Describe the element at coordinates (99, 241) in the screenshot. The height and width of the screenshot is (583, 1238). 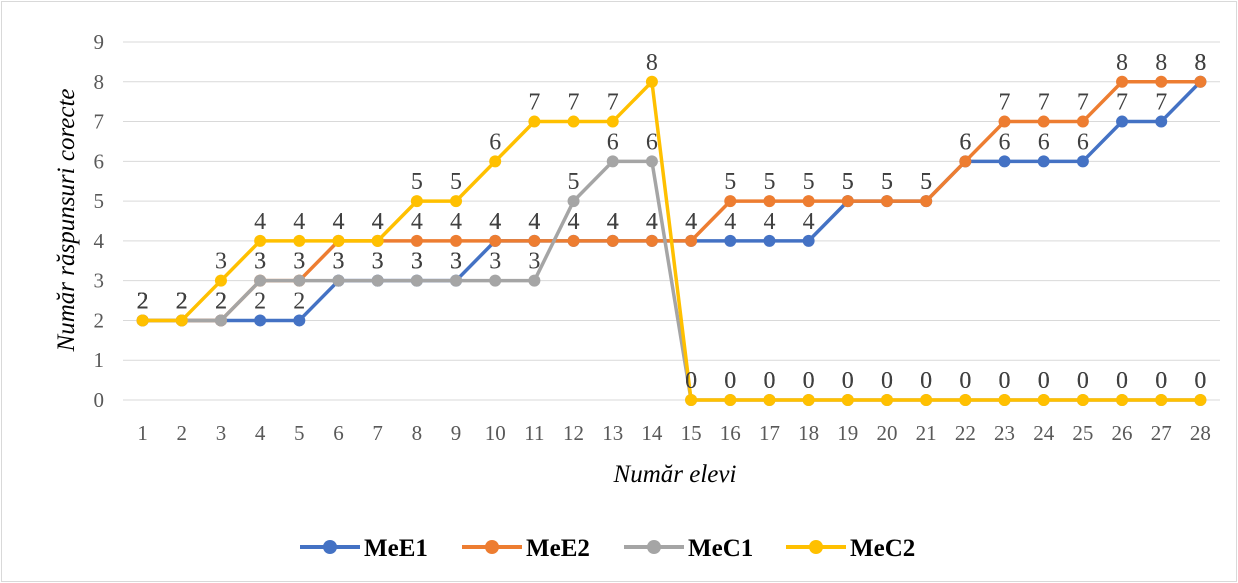
I see `y-tick-label: 4` at that location.